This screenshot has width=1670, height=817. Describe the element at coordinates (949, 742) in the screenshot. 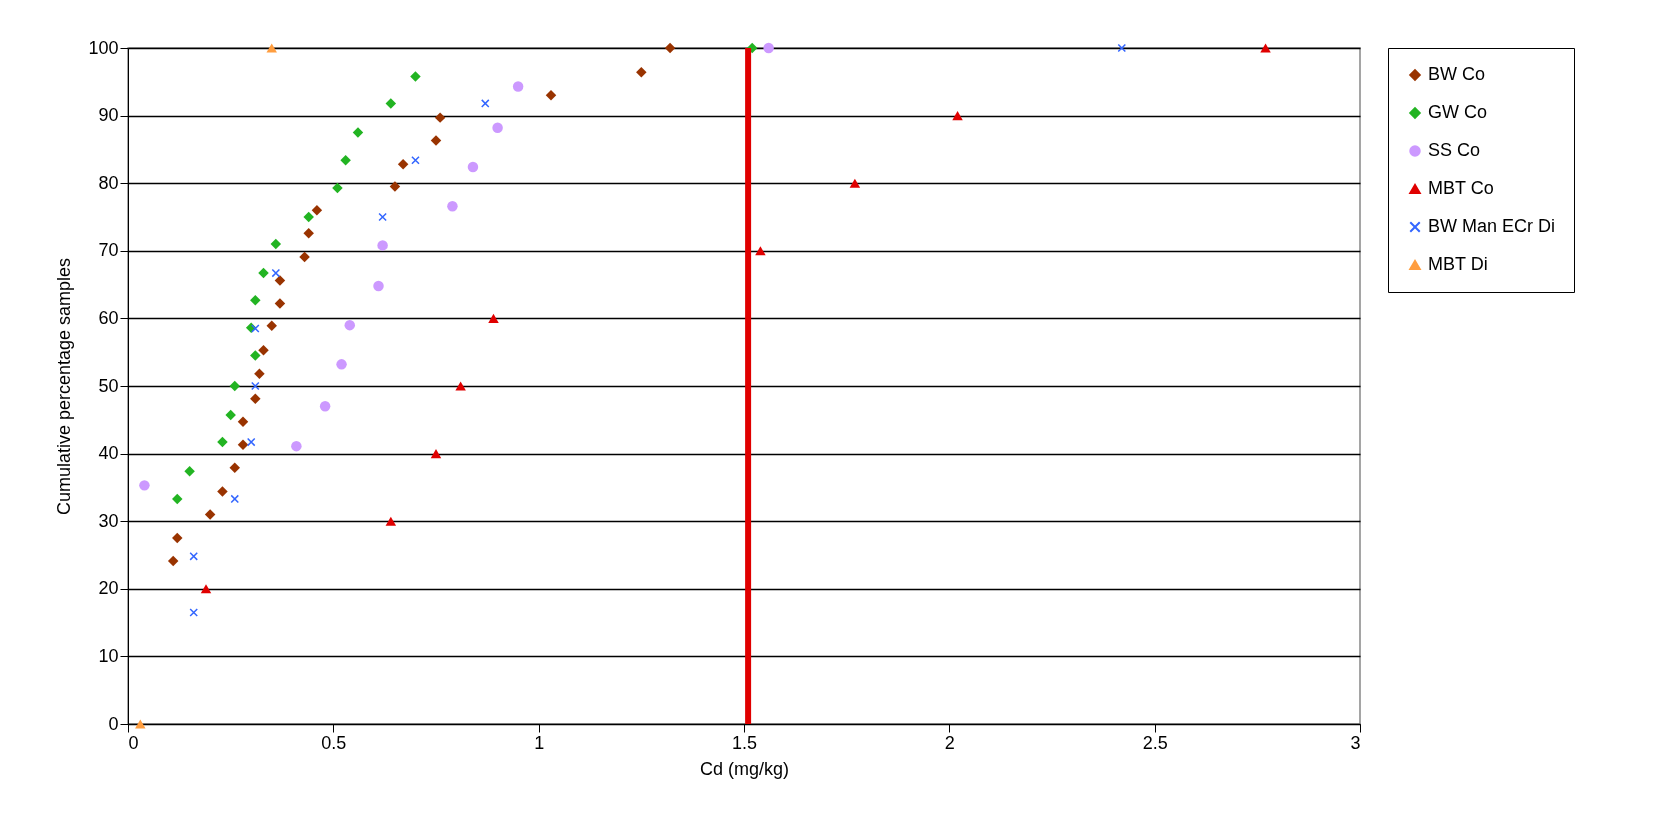

I see `x-tick-label: 2` at that location.